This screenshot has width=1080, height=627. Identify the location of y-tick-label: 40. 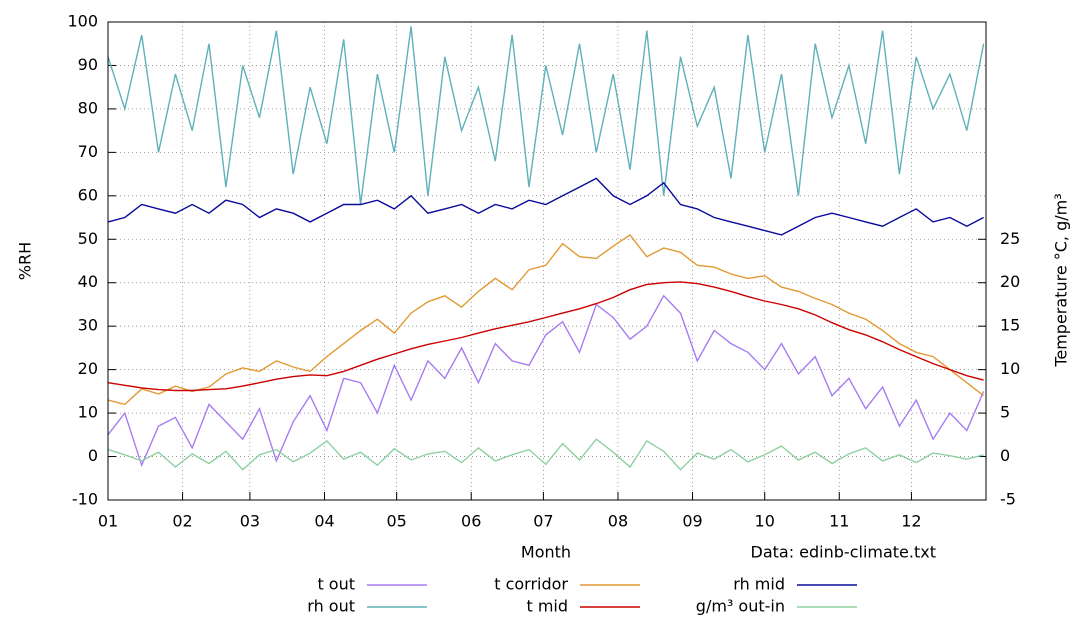
(88, 281).